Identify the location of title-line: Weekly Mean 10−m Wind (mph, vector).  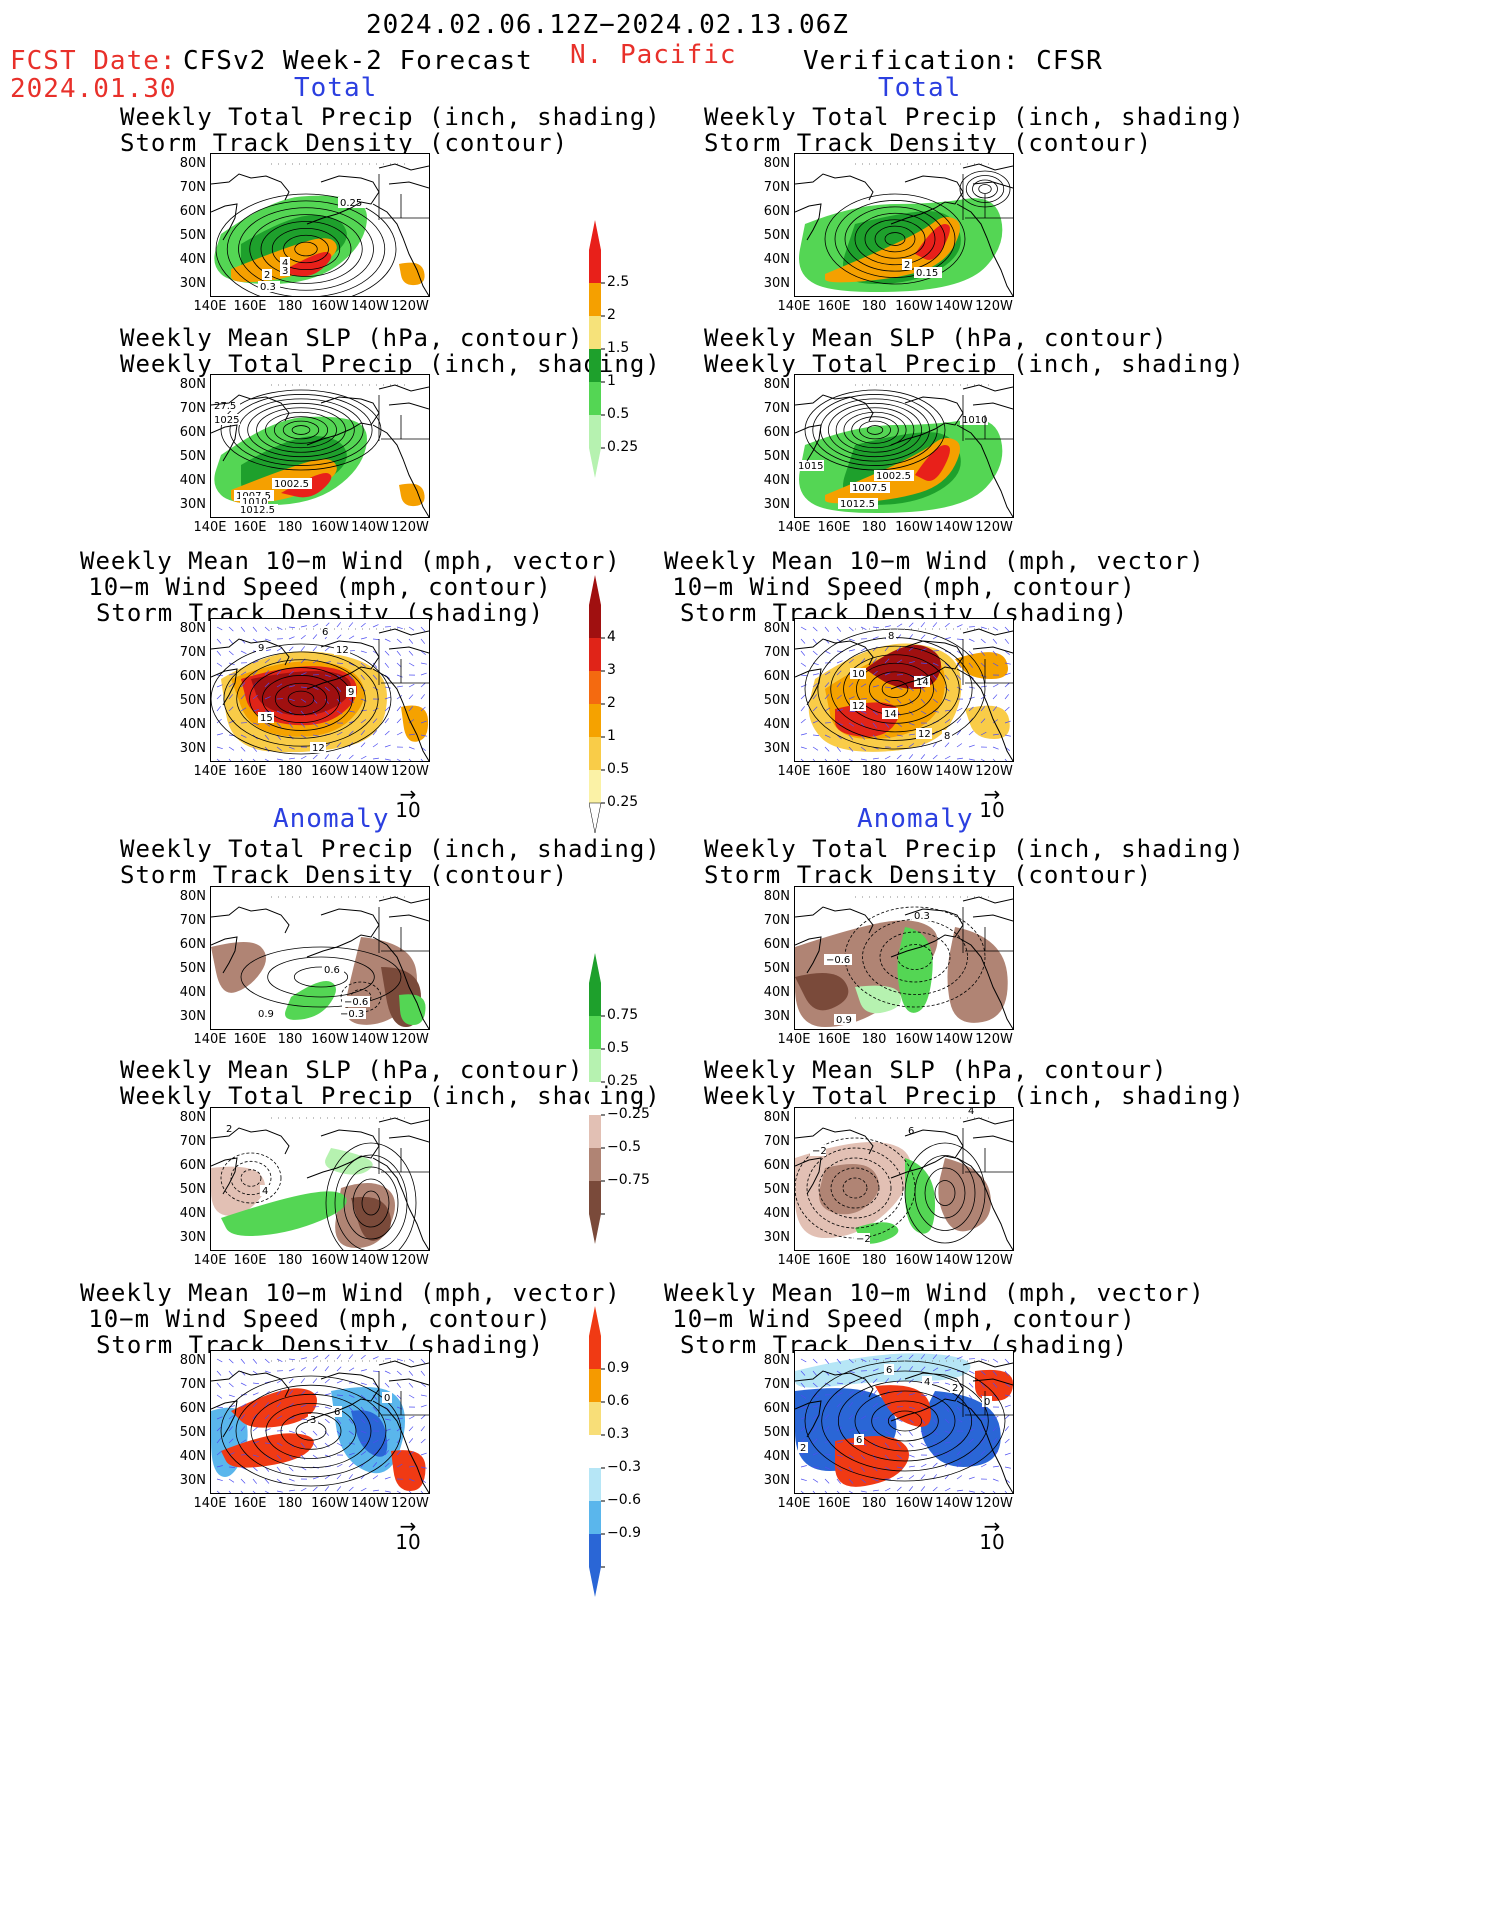
(350, 1293).